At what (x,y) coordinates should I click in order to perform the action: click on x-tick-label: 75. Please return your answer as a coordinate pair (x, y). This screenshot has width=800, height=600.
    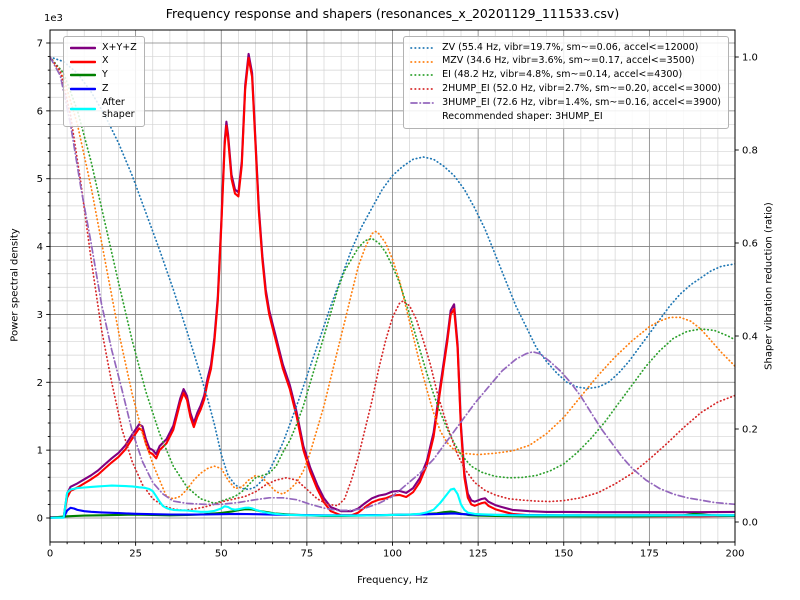
    Looking at the image, I should click on (307, 554).